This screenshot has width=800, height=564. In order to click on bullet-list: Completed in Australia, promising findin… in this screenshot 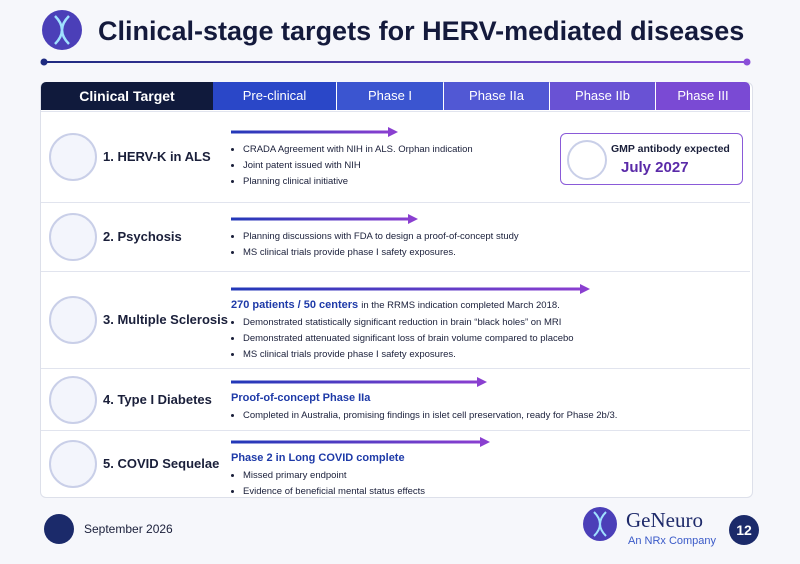, I will do `click(424, 416)`.